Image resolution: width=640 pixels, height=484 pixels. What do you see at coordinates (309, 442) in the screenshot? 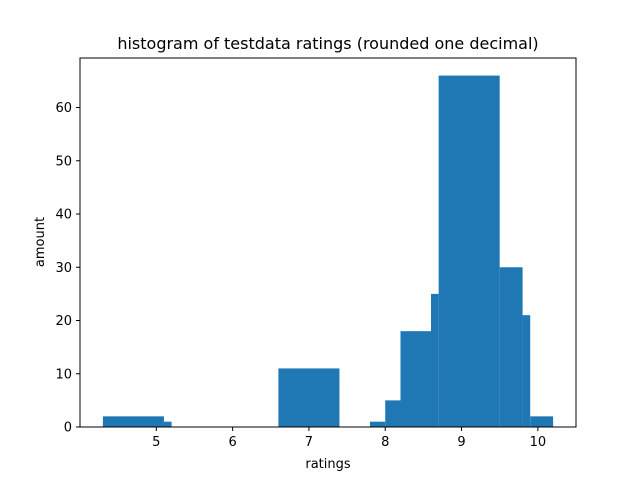
I see `x-tick-label: 7` at bounding box center [309, 442].